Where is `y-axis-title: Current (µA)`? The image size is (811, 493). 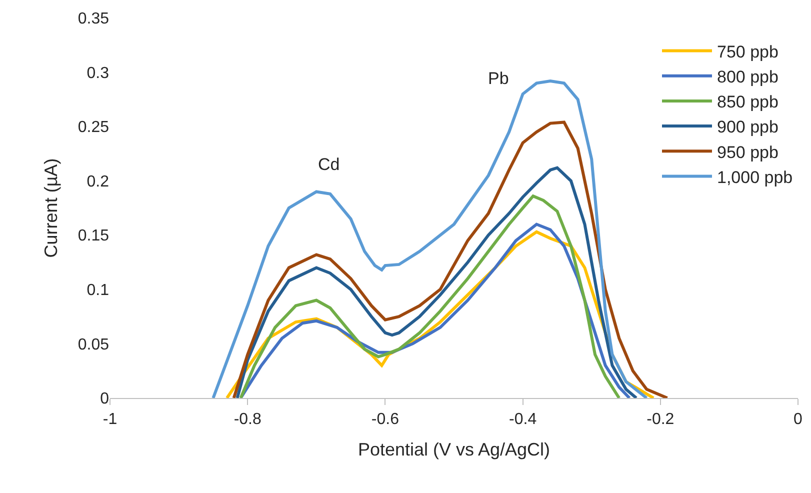 y-axis-title: Current (µA) is located at coordinates (51, 208).